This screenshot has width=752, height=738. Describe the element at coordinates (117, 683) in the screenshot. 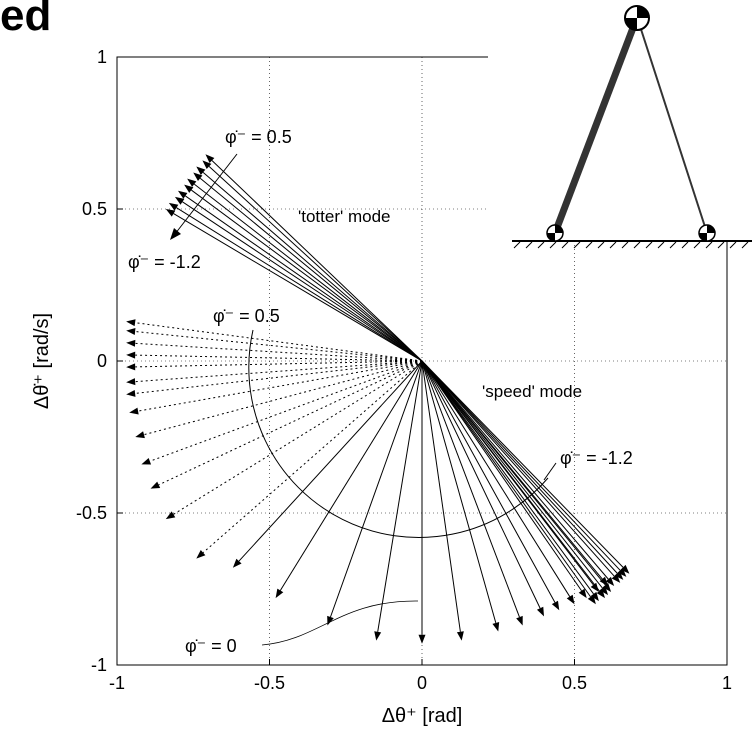

I see `x-tick-label: -1` at that location.